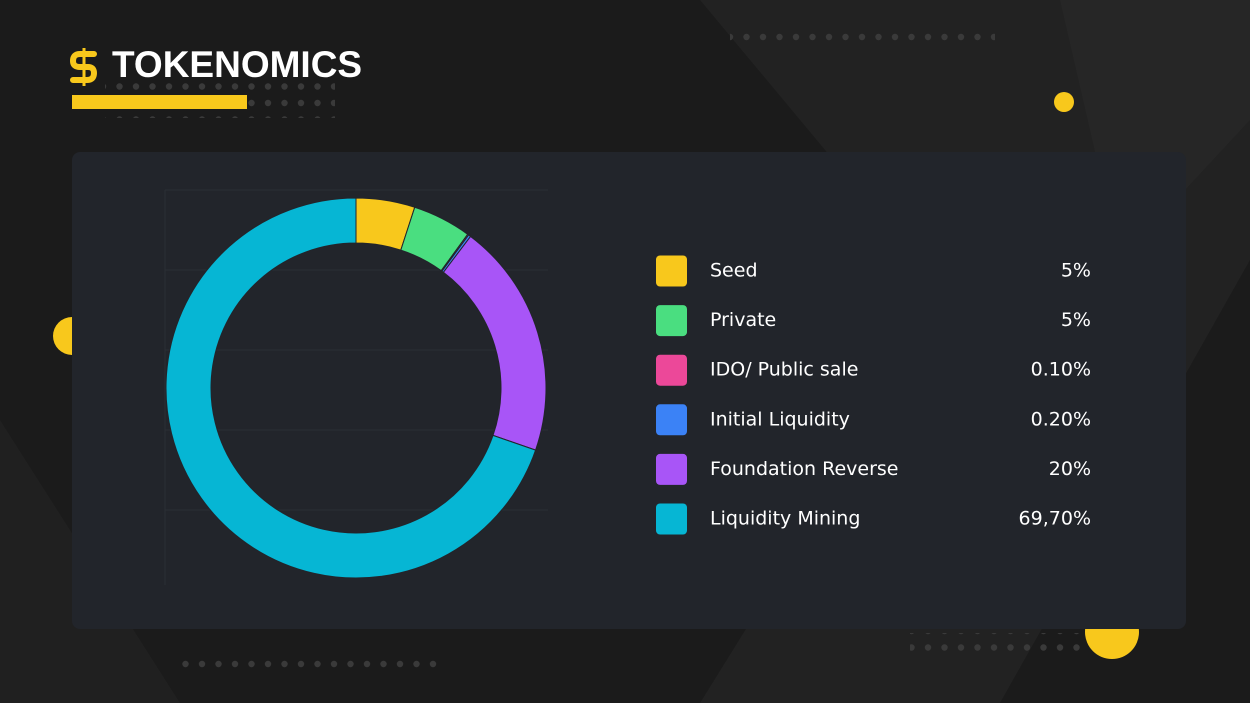  Describe the element at coordinates (743, 320) in the screenshot. I see `legend-label: Private` at that location.